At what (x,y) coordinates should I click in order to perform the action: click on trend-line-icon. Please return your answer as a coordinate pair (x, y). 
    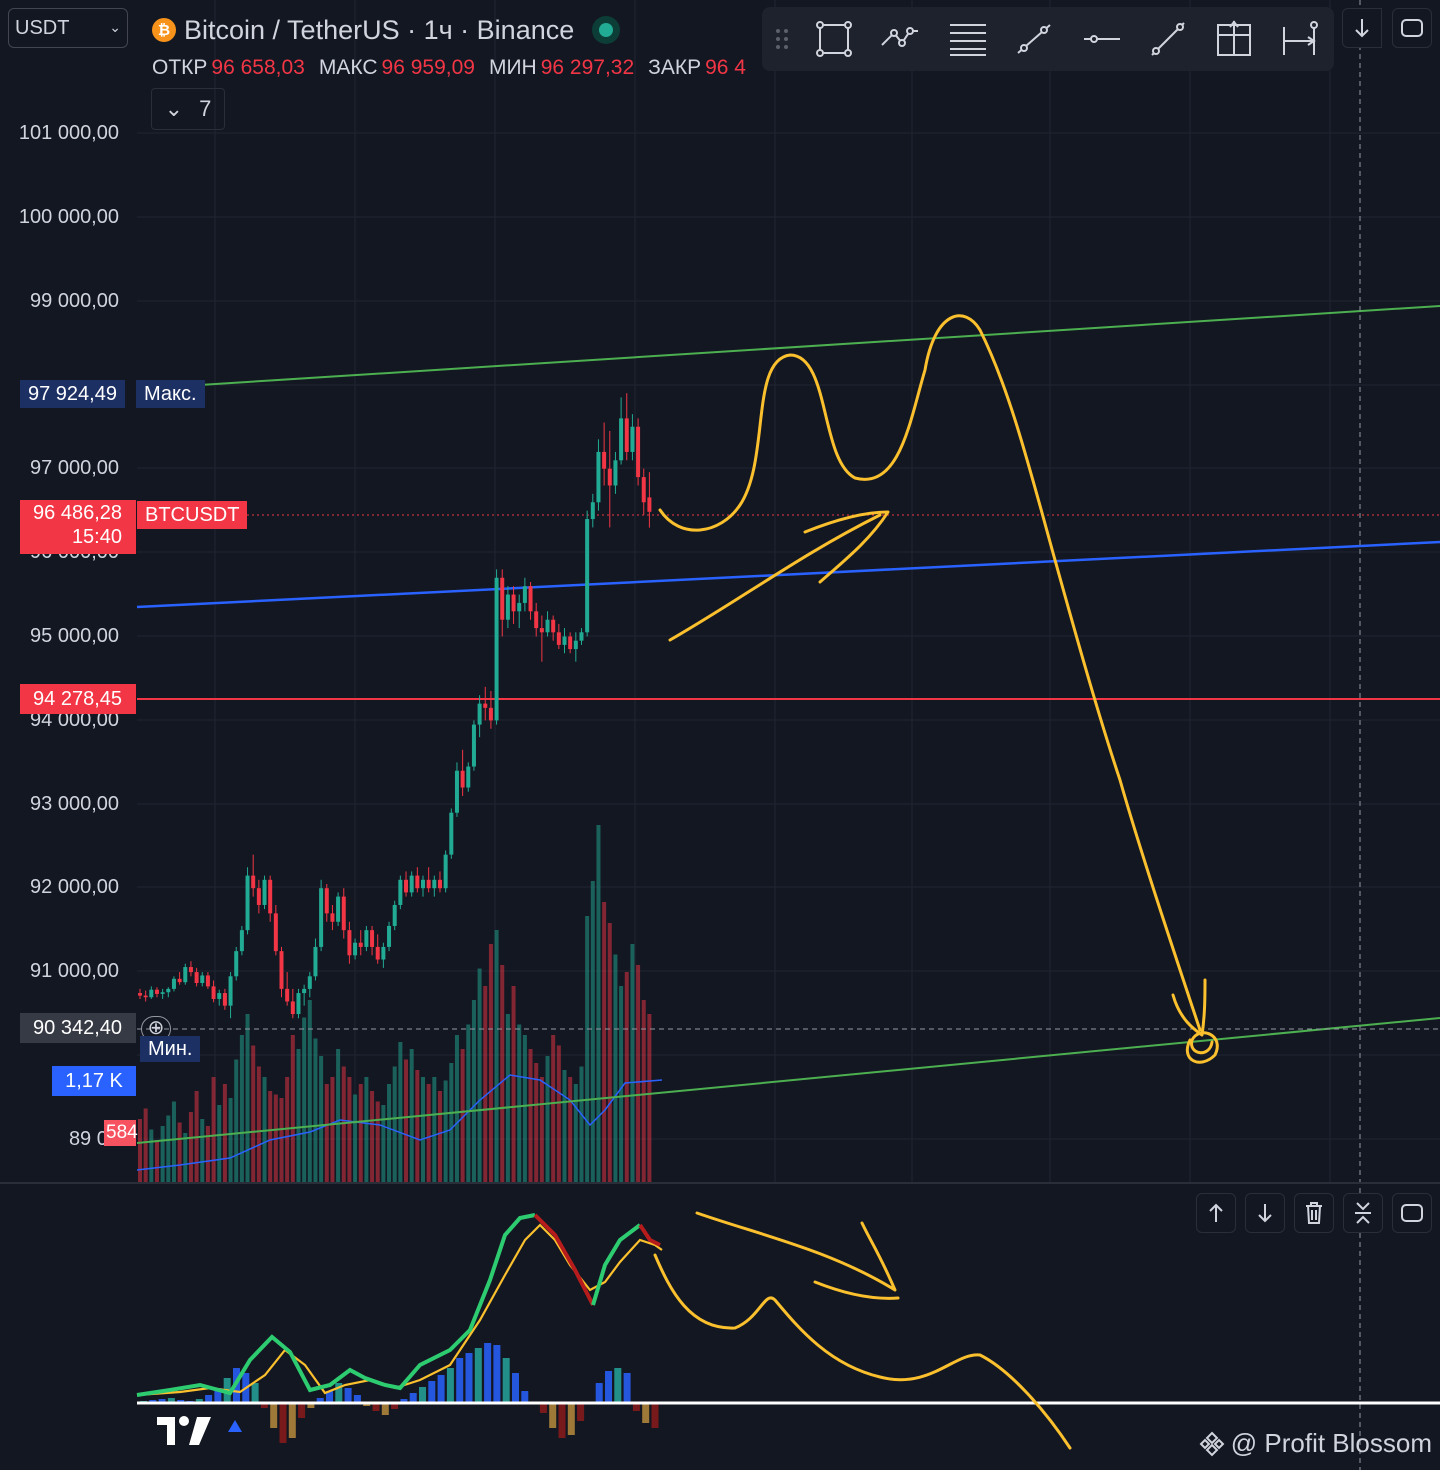
    Looking at the image, I should click on (1034, 39).